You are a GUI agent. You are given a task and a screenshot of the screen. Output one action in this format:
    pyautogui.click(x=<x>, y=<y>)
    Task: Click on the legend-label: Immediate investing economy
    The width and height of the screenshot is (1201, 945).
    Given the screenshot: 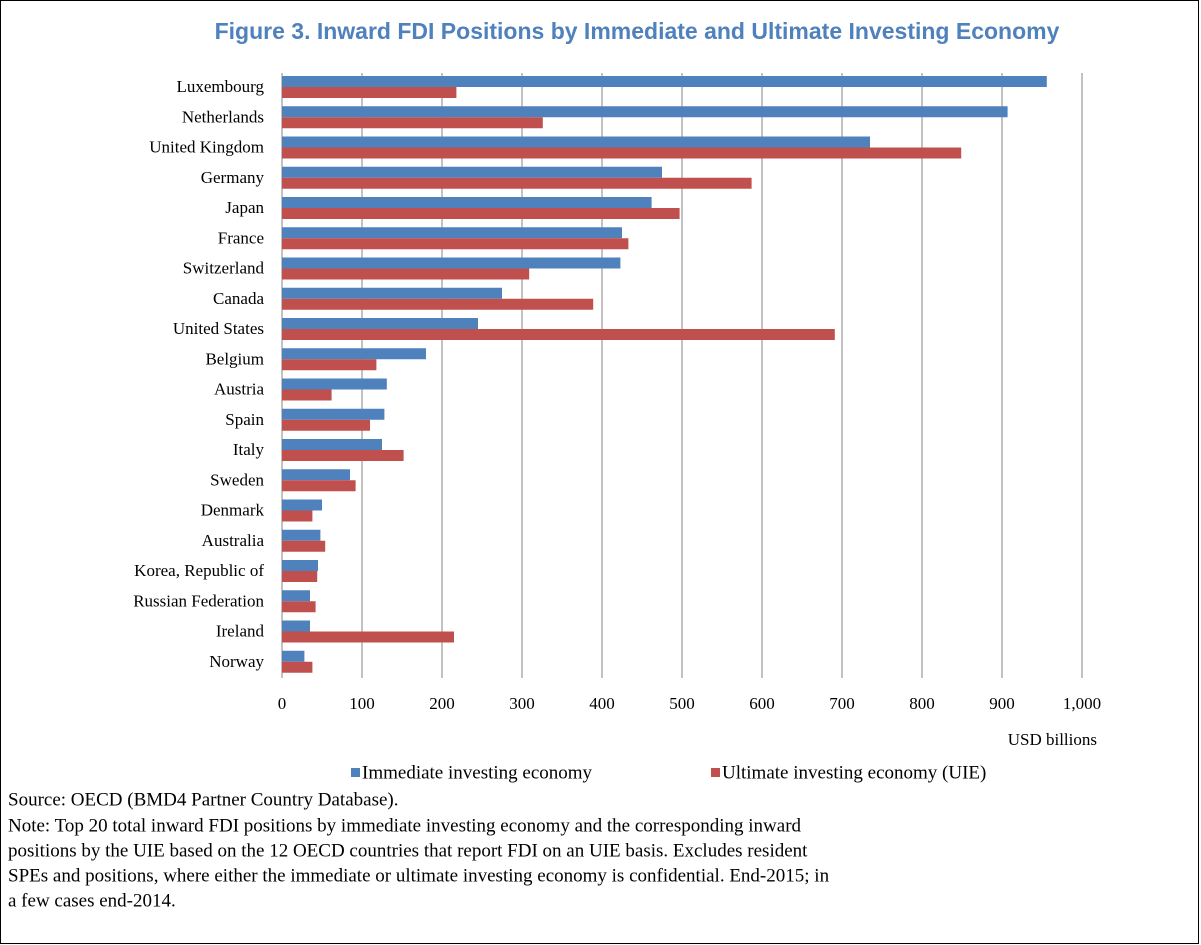 What is the action you would take?
    pyautogui.click(x=477, y=772)
    